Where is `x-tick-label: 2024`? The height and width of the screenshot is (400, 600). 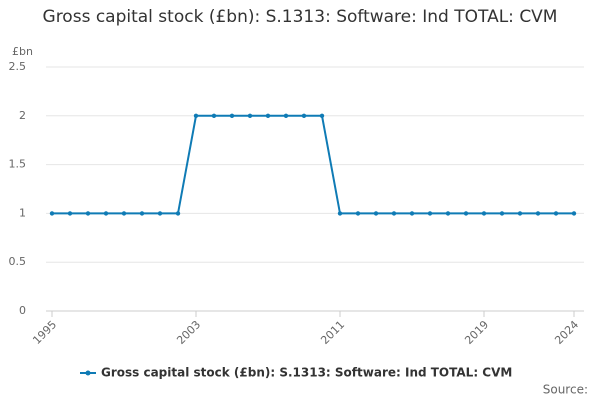
x-tick-label: 2024 is located at coordinates (566, 332).